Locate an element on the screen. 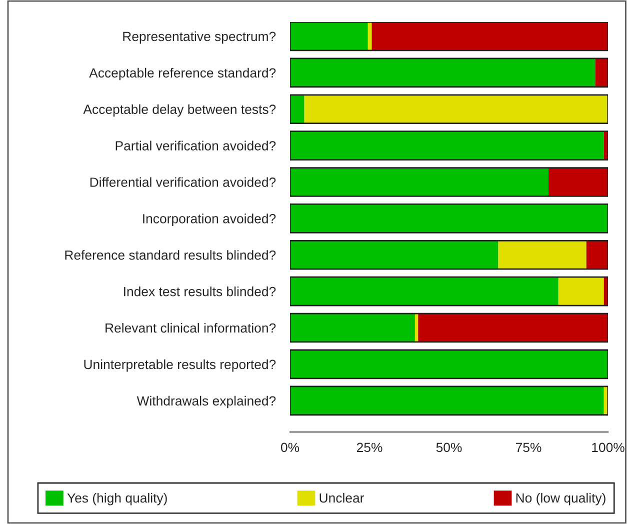 The image size is (627, 524). x-tick-label: 100% is located at coordinates (608, 447).